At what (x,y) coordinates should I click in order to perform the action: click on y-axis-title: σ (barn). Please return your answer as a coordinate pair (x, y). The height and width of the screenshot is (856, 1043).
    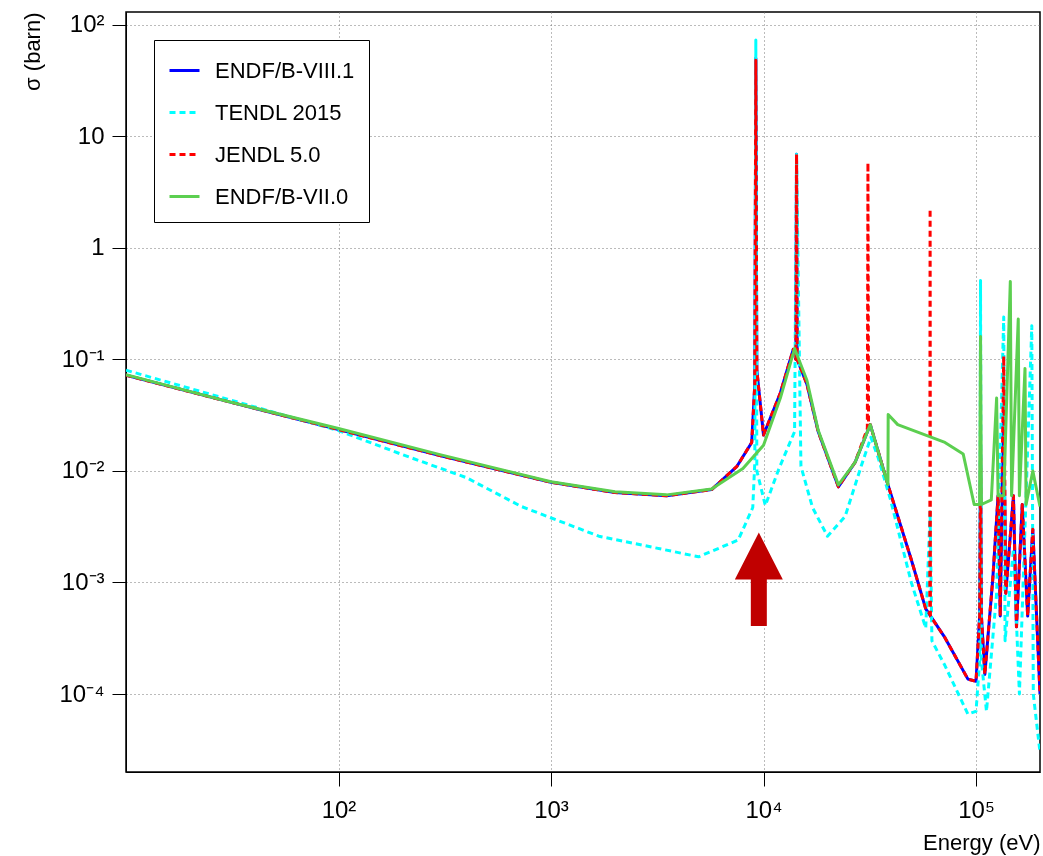
    Looking at the image, I should click on (33, 51).